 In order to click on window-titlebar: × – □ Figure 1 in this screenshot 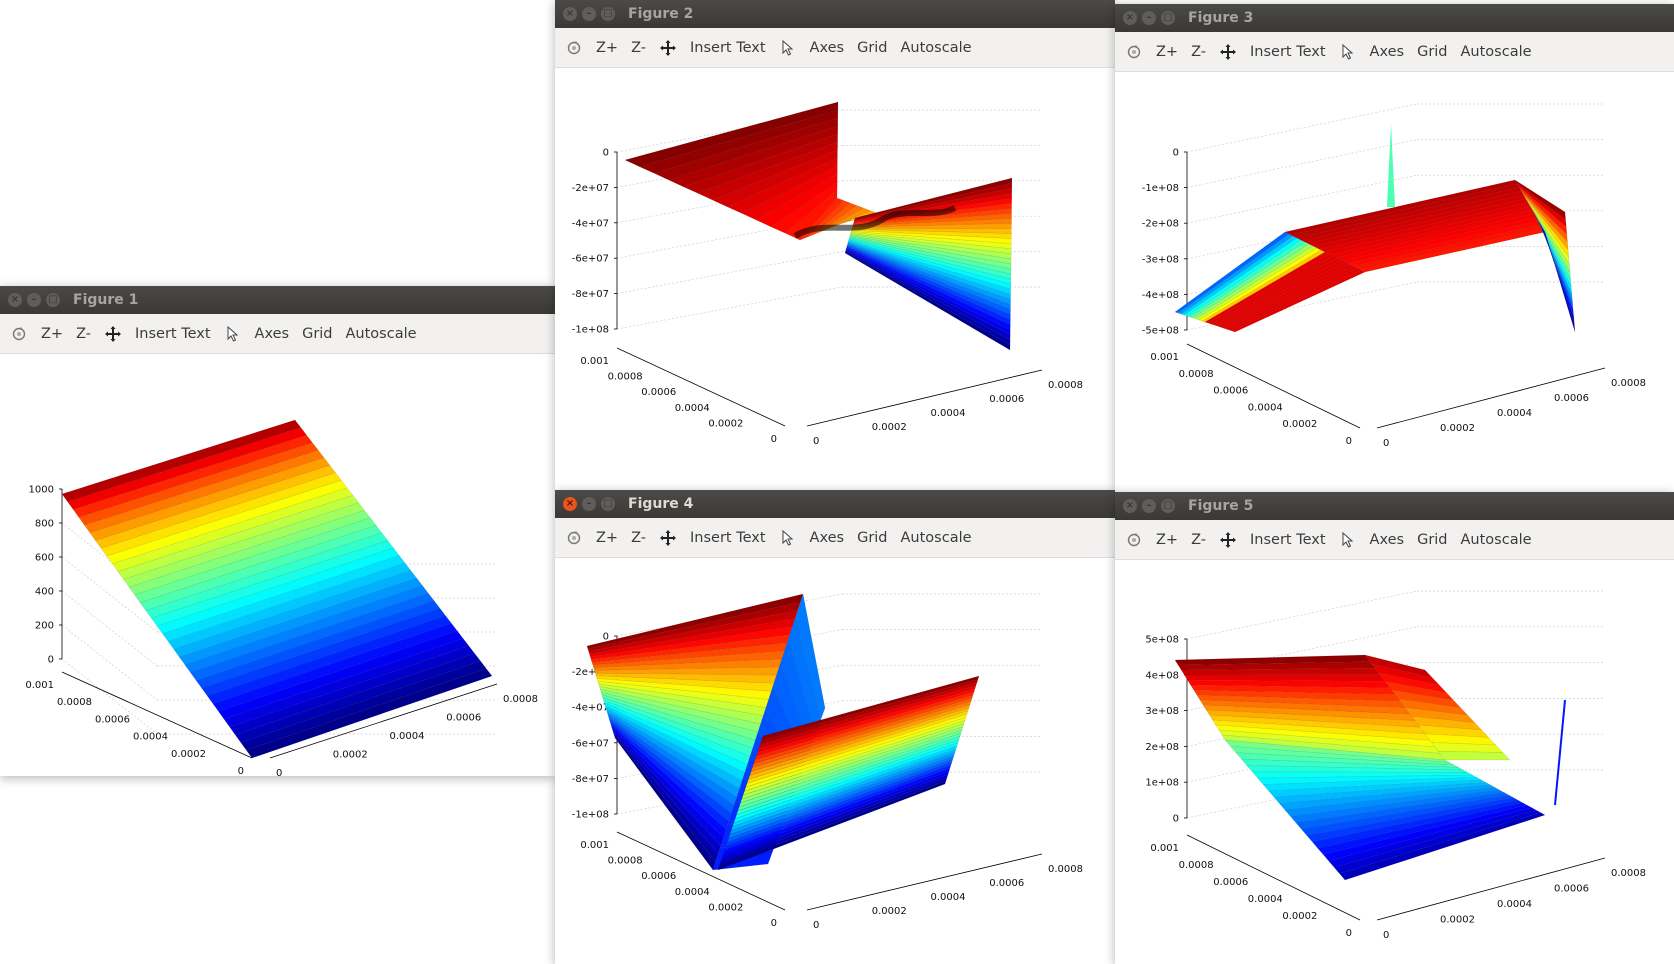, I will do `click(277, 300)`.